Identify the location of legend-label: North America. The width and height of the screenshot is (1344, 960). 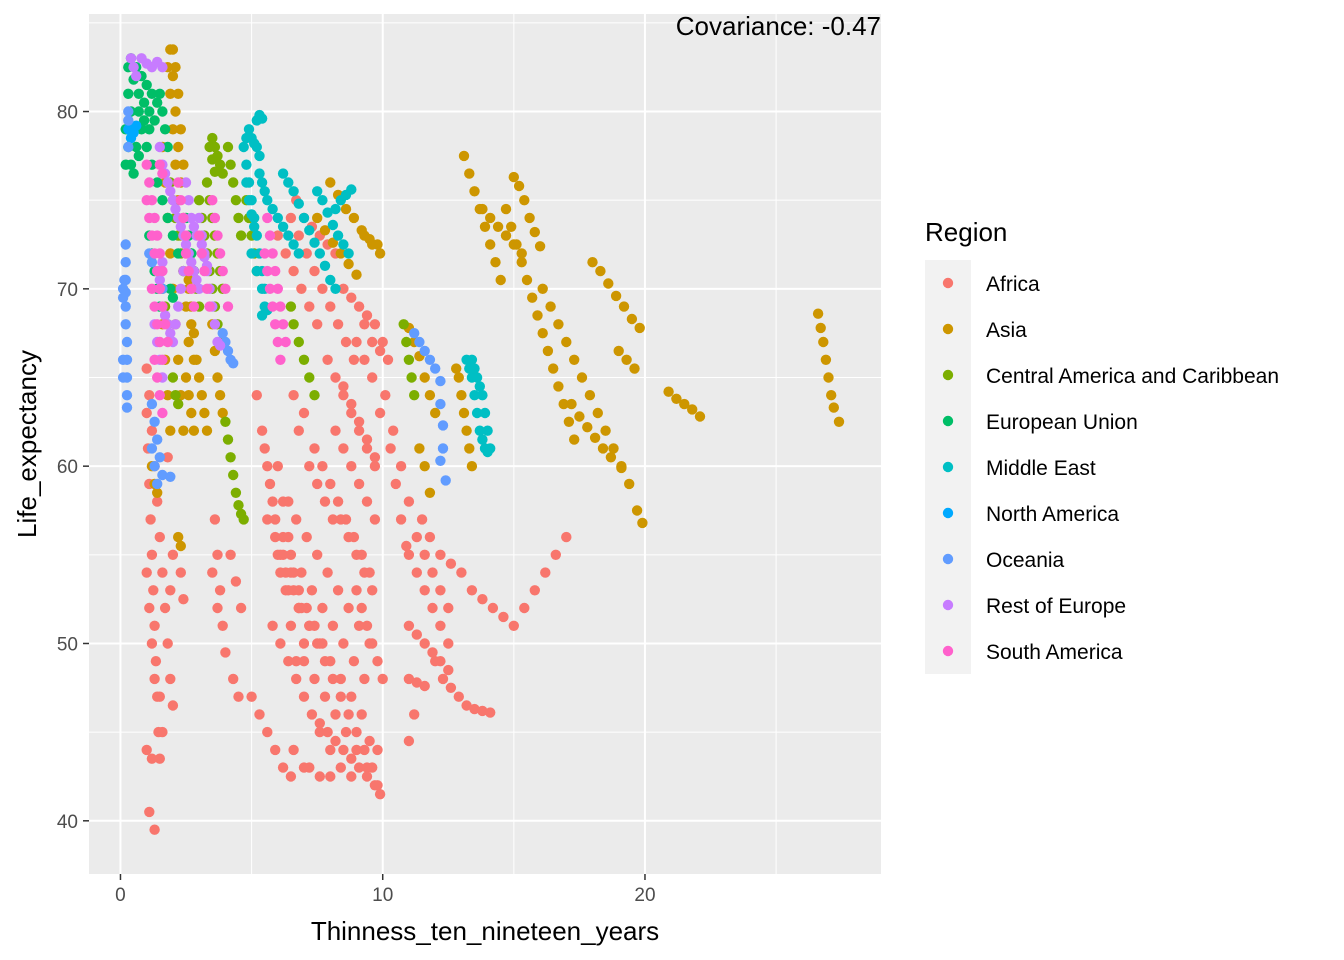
(1052, 514).